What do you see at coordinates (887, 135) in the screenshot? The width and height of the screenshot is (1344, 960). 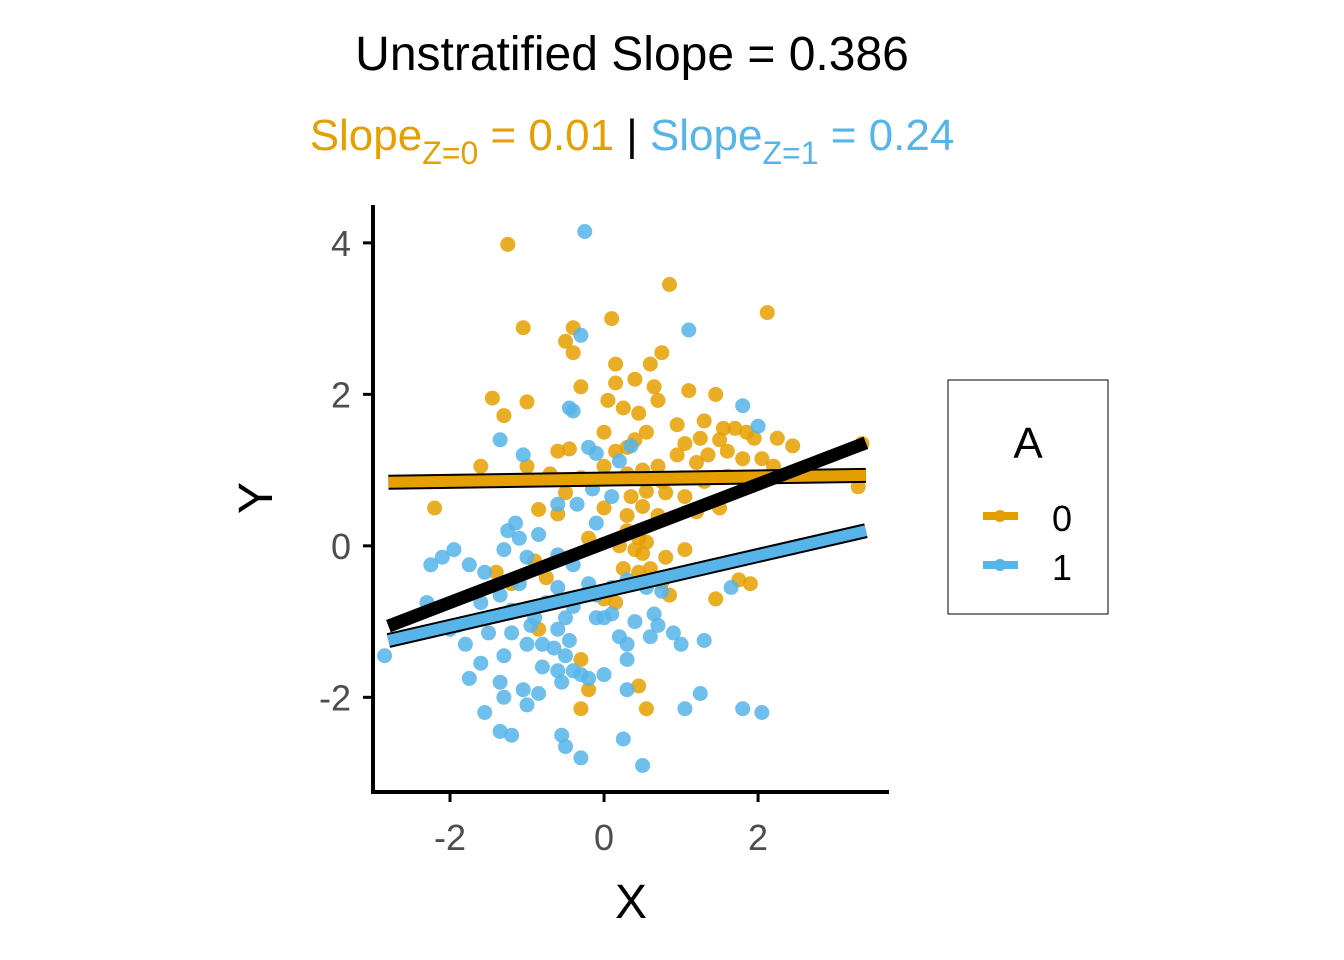 I see `subtitle-z1-rest: = 0.24` at bounding box center [887, 135].